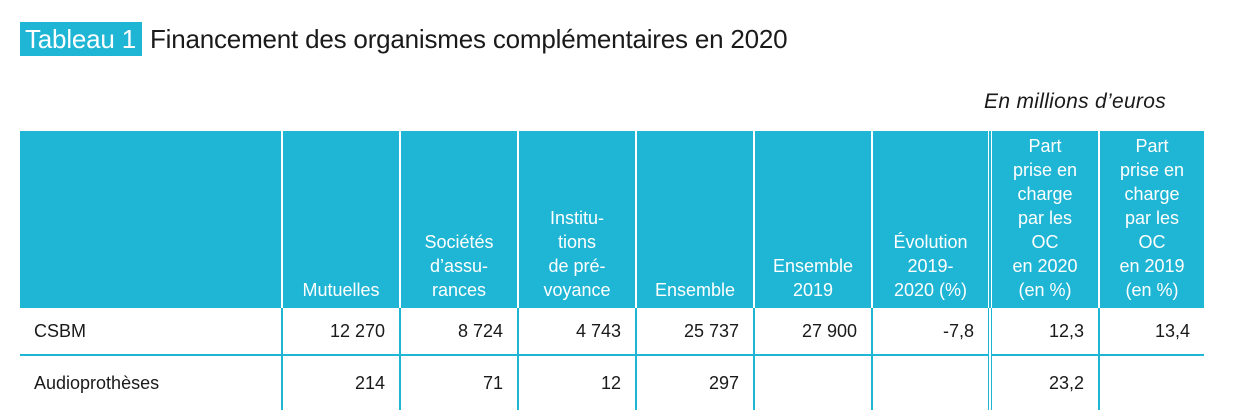  What do you see at coordinates (576, 332) in the screenshot?
I see `table-cell: 4 743` at bounding box center [576, 332].